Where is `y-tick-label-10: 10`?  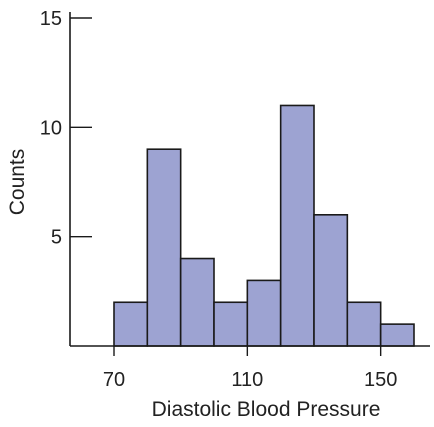 y-tick-label-10: 10 is located at coordinates (51, 128).